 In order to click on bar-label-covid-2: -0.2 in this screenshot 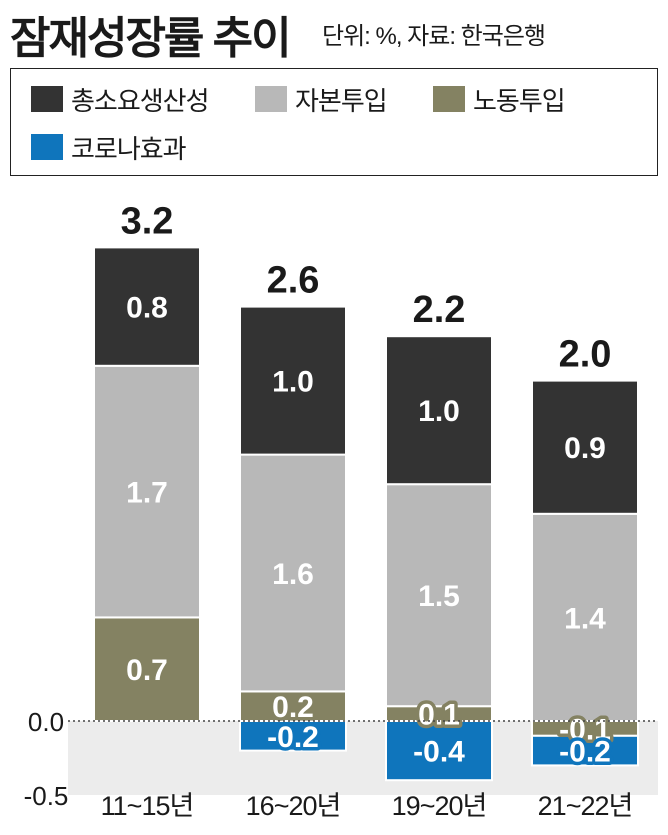, I will do `click(293, 737)`.